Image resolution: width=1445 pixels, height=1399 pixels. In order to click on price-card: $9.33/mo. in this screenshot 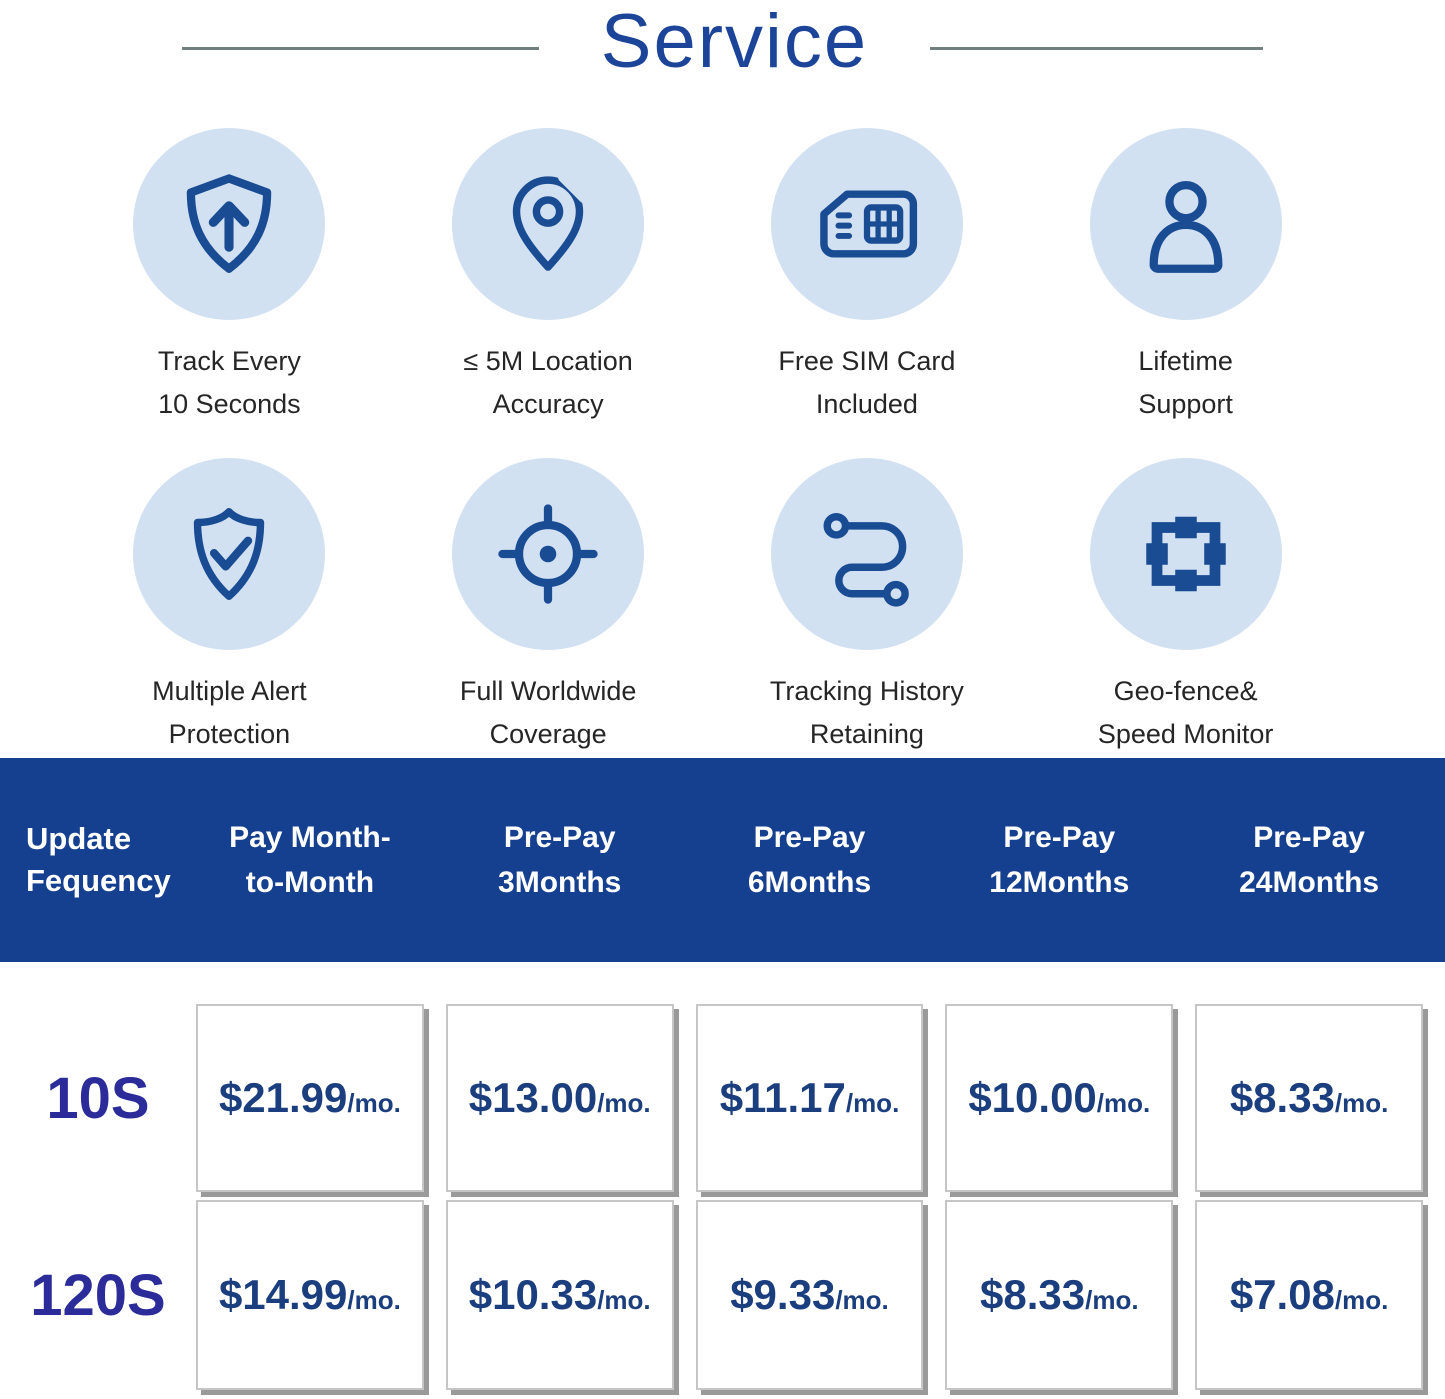, I will do `click(809, 1295)`.